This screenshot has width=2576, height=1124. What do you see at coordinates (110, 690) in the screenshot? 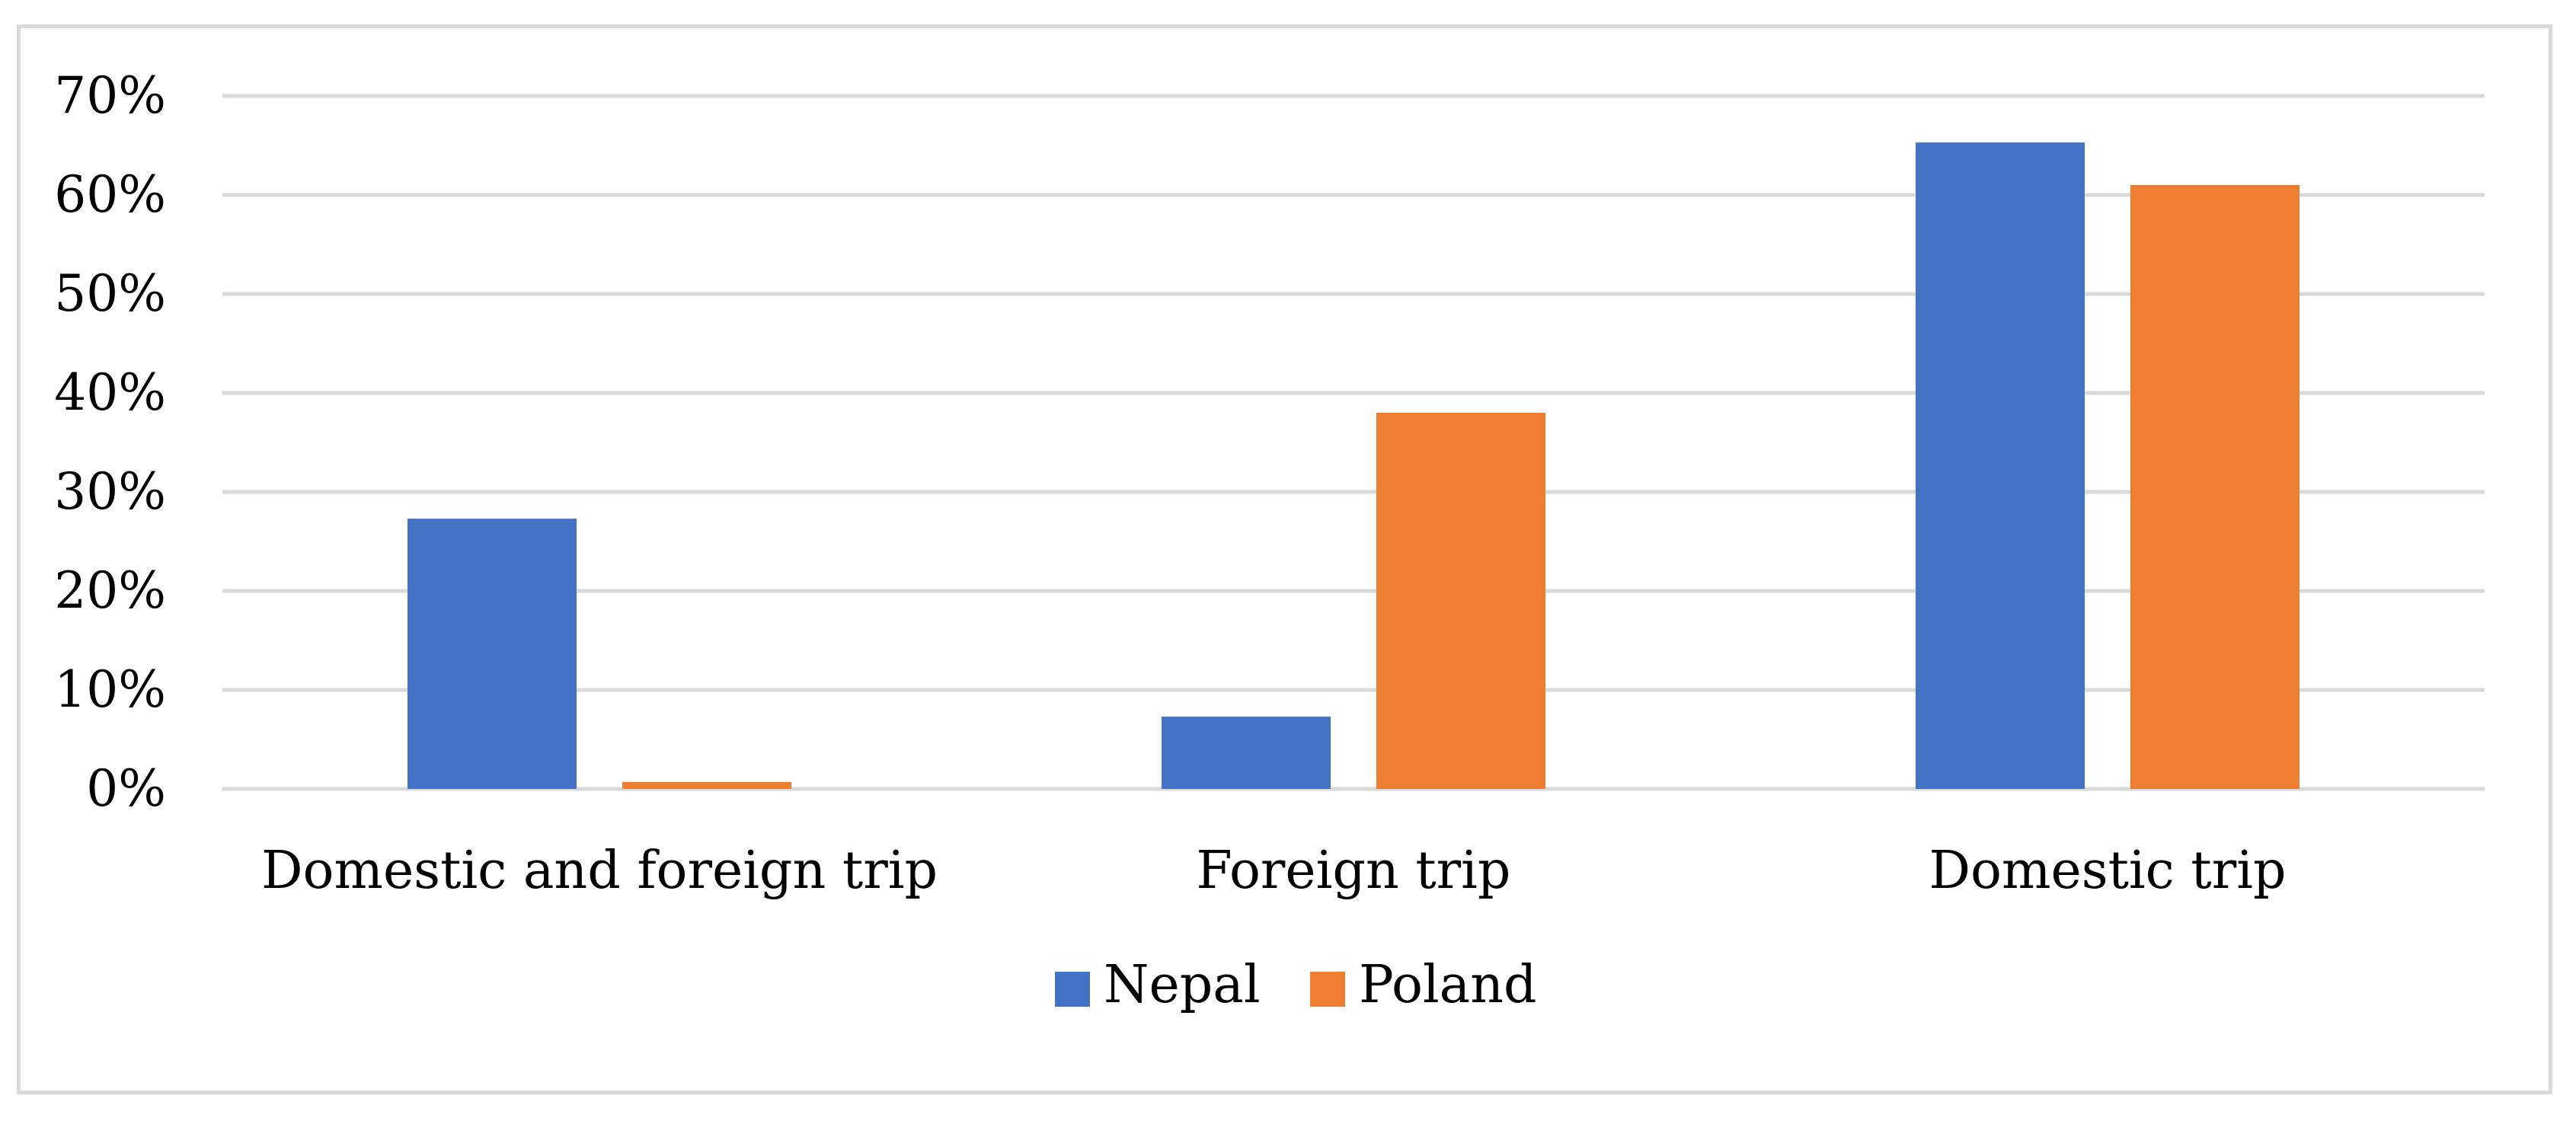
I see `y-tick-label: 10%` at bounding box center [110, 690].